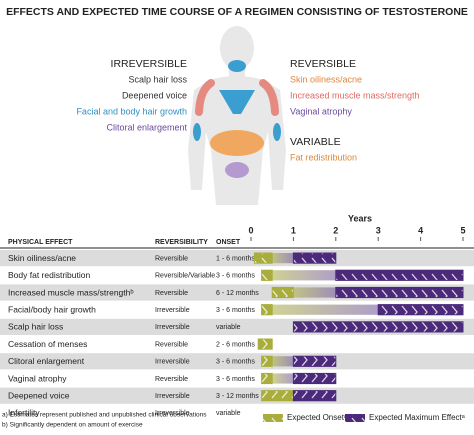 This screenshot has height=435, width=474. What do you see at coordinates (131, 111) in the screenshot?
I see `label-item: Facial and body hair growth` at bounding box center [131, 111].